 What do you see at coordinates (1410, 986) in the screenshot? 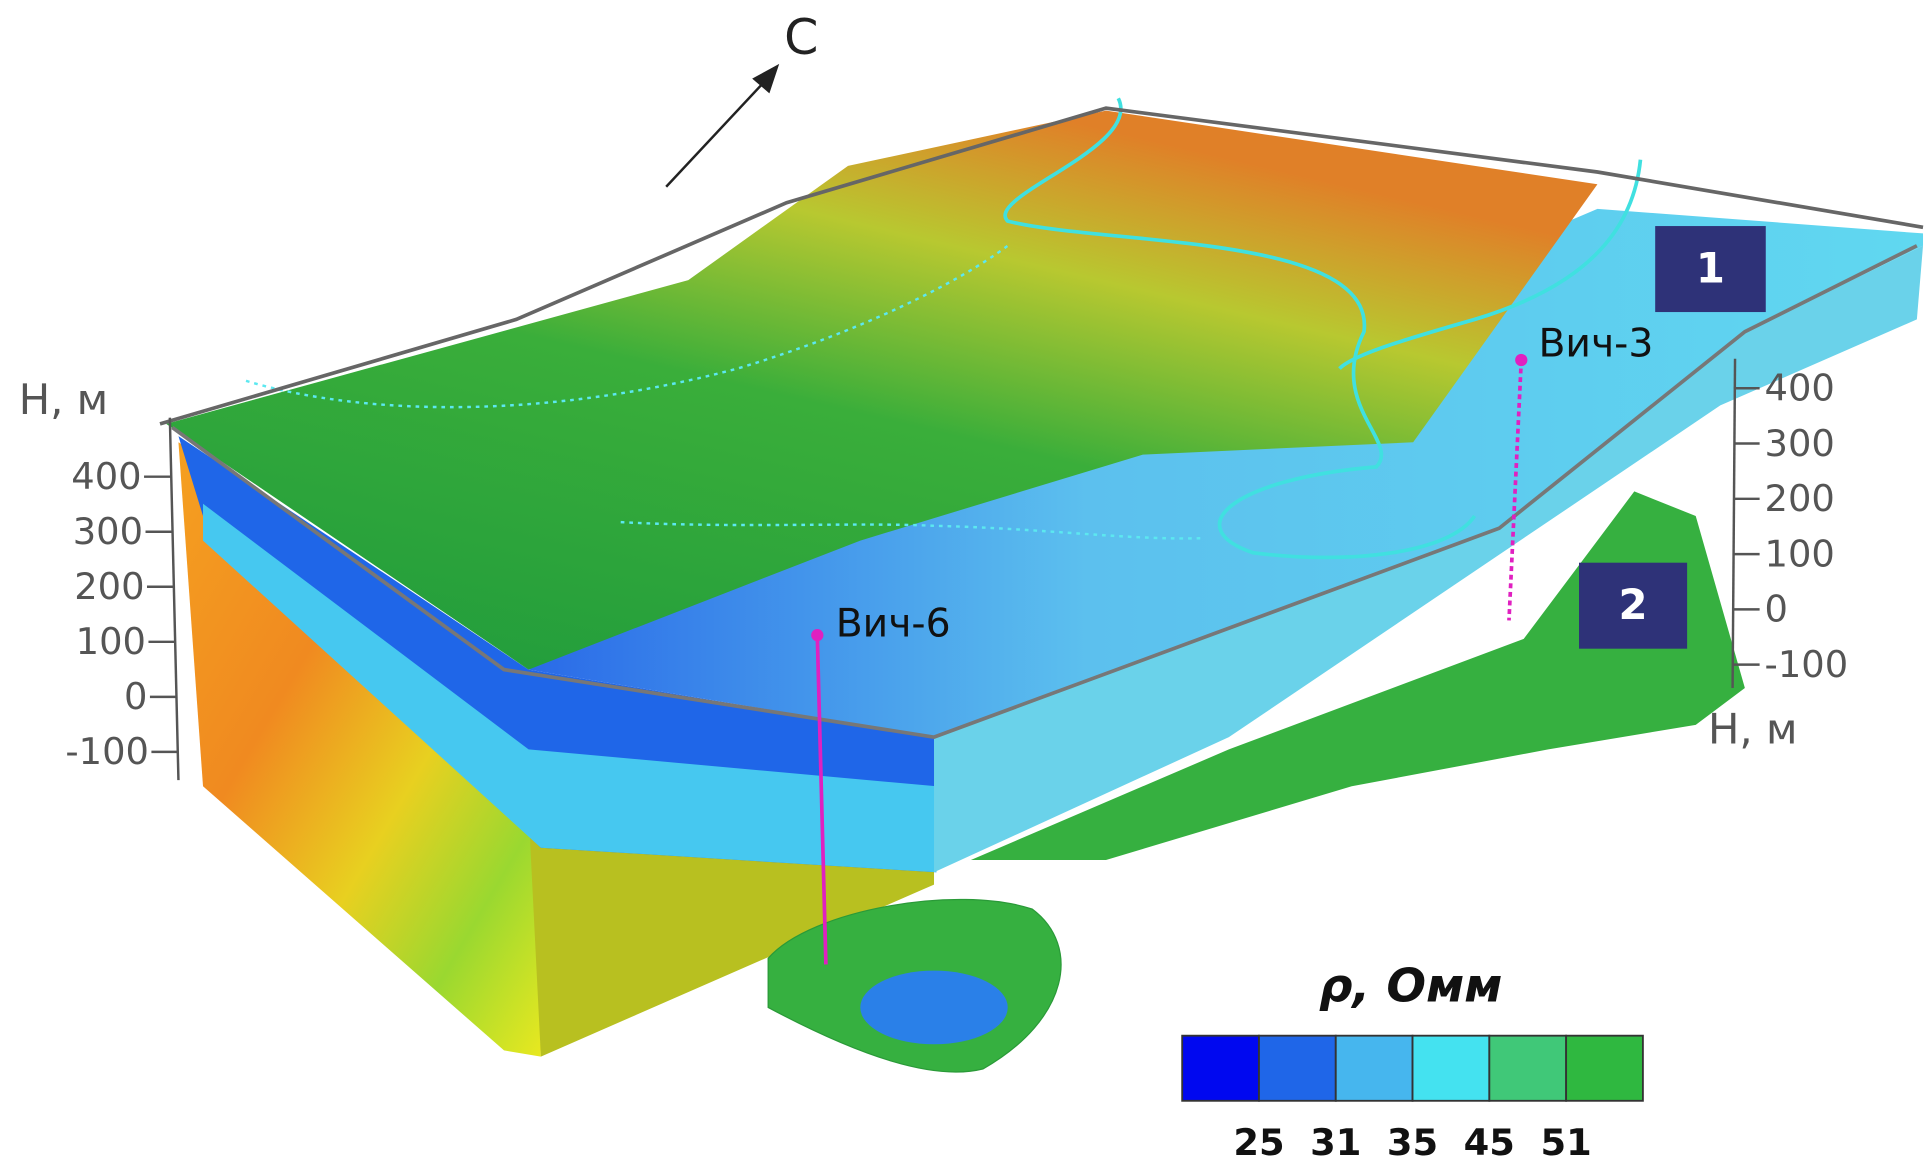
I see `legend-title: ρ, Омм` at bounding box center [1410, 986].